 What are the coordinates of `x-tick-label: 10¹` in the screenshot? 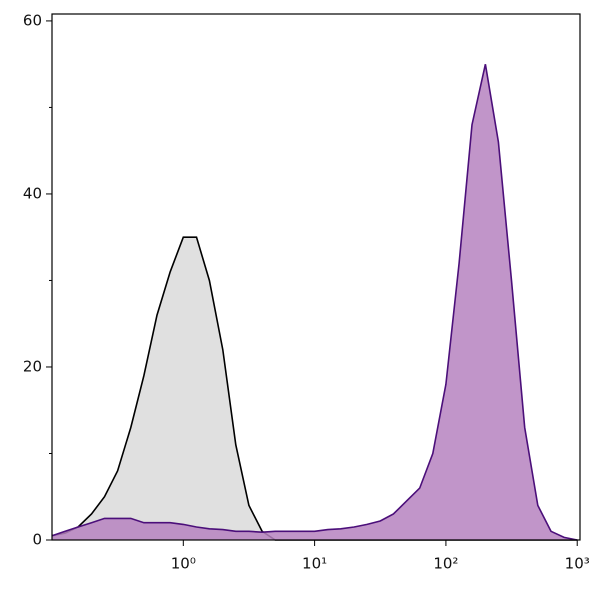 It's located at (314, 564).